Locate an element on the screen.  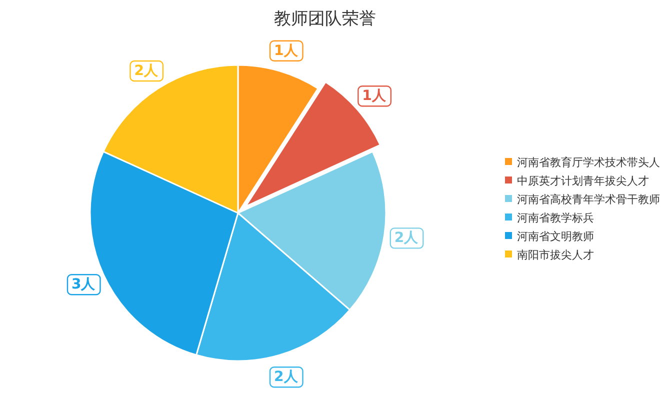
legend-label: 南阳市拔尖人才 is located at coordinates (555, 255).